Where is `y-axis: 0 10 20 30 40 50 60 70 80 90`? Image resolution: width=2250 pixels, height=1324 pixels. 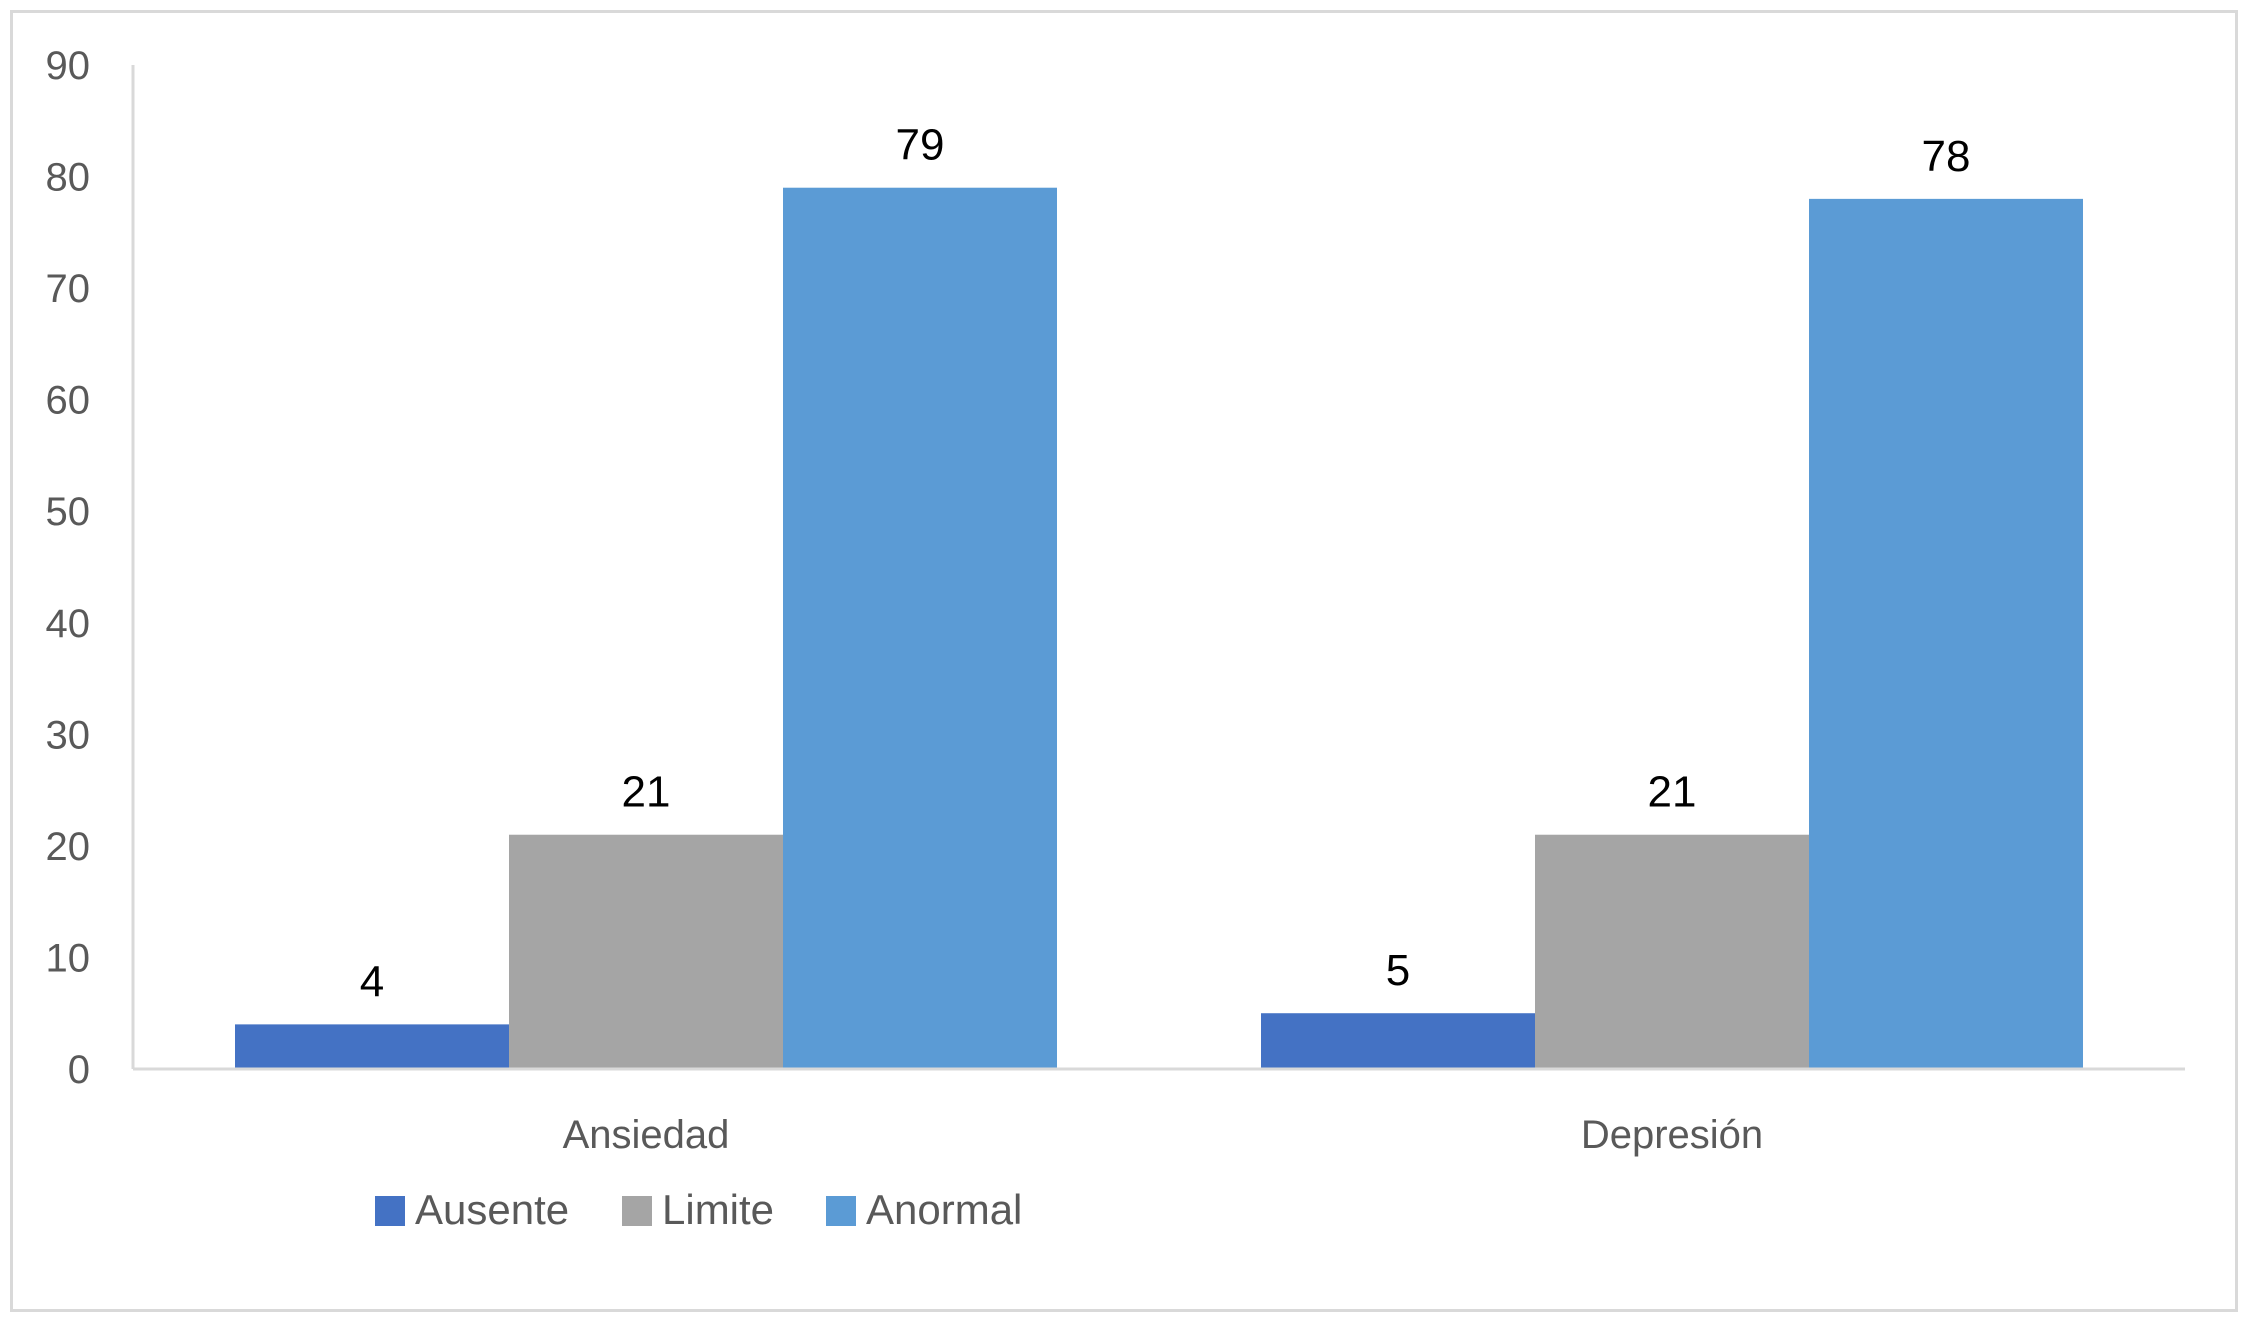 y-axis: 0 10 20 30 40 50 60 70 80 90 is located at coordinates (90, 568).